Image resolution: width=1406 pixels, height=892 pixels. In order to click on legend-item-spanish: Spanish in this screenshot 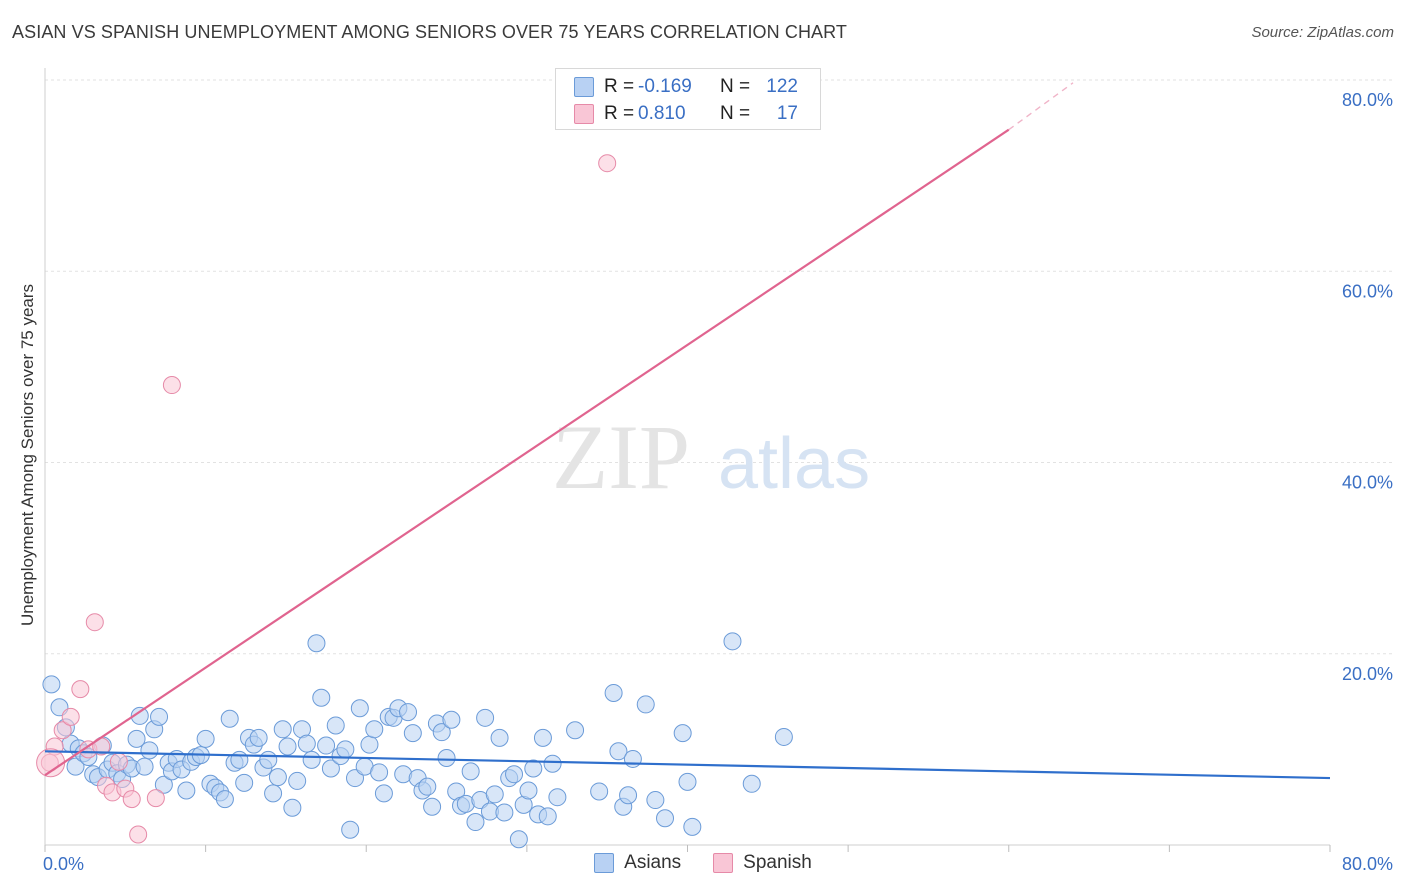, I will do `click(762, 863)`.